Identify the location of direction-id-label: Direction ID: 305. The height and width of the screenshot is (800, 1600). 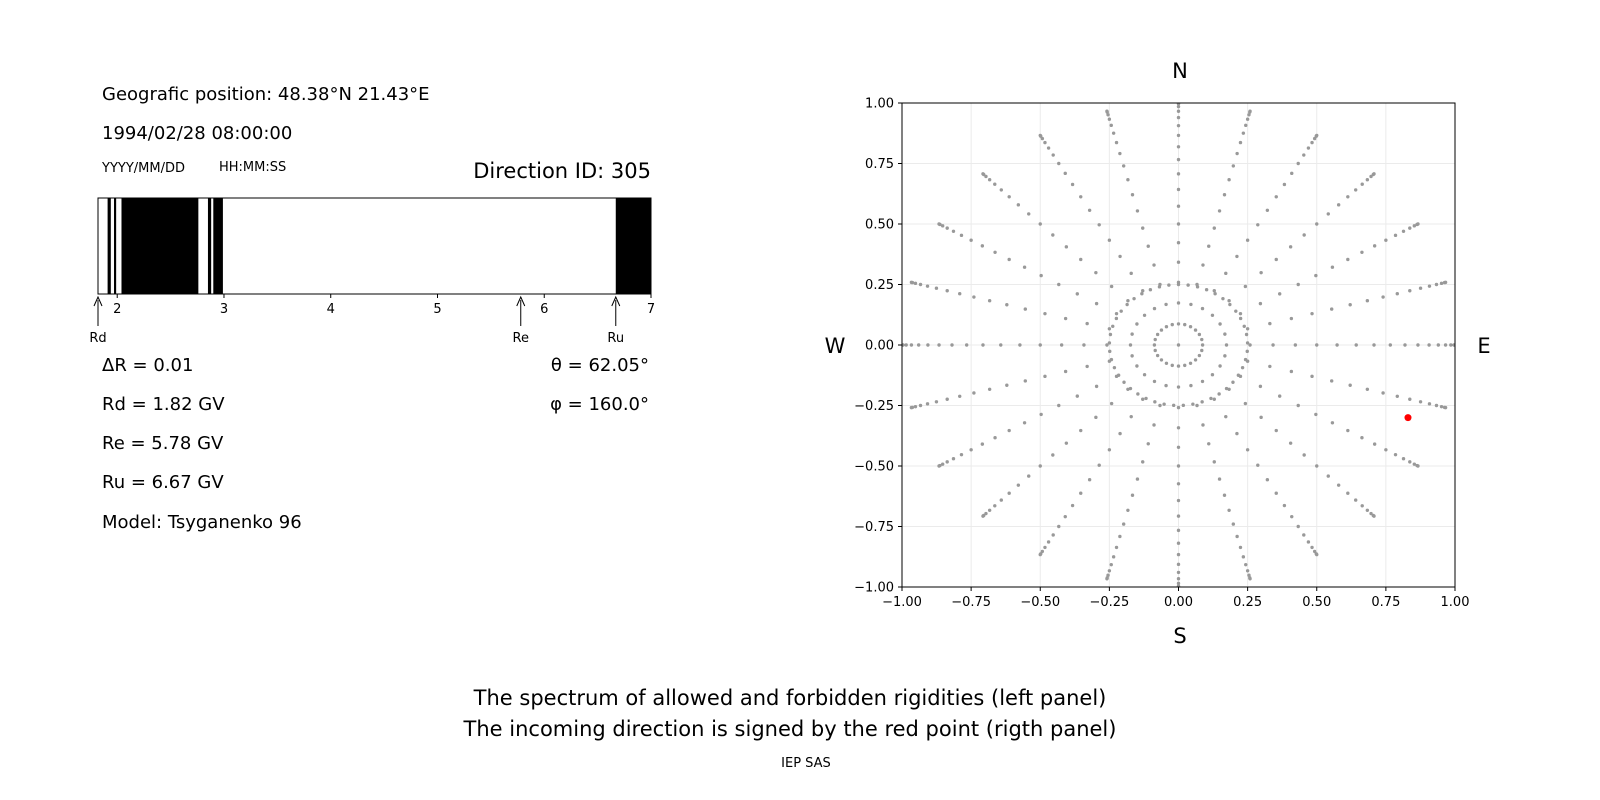
(562, 171).